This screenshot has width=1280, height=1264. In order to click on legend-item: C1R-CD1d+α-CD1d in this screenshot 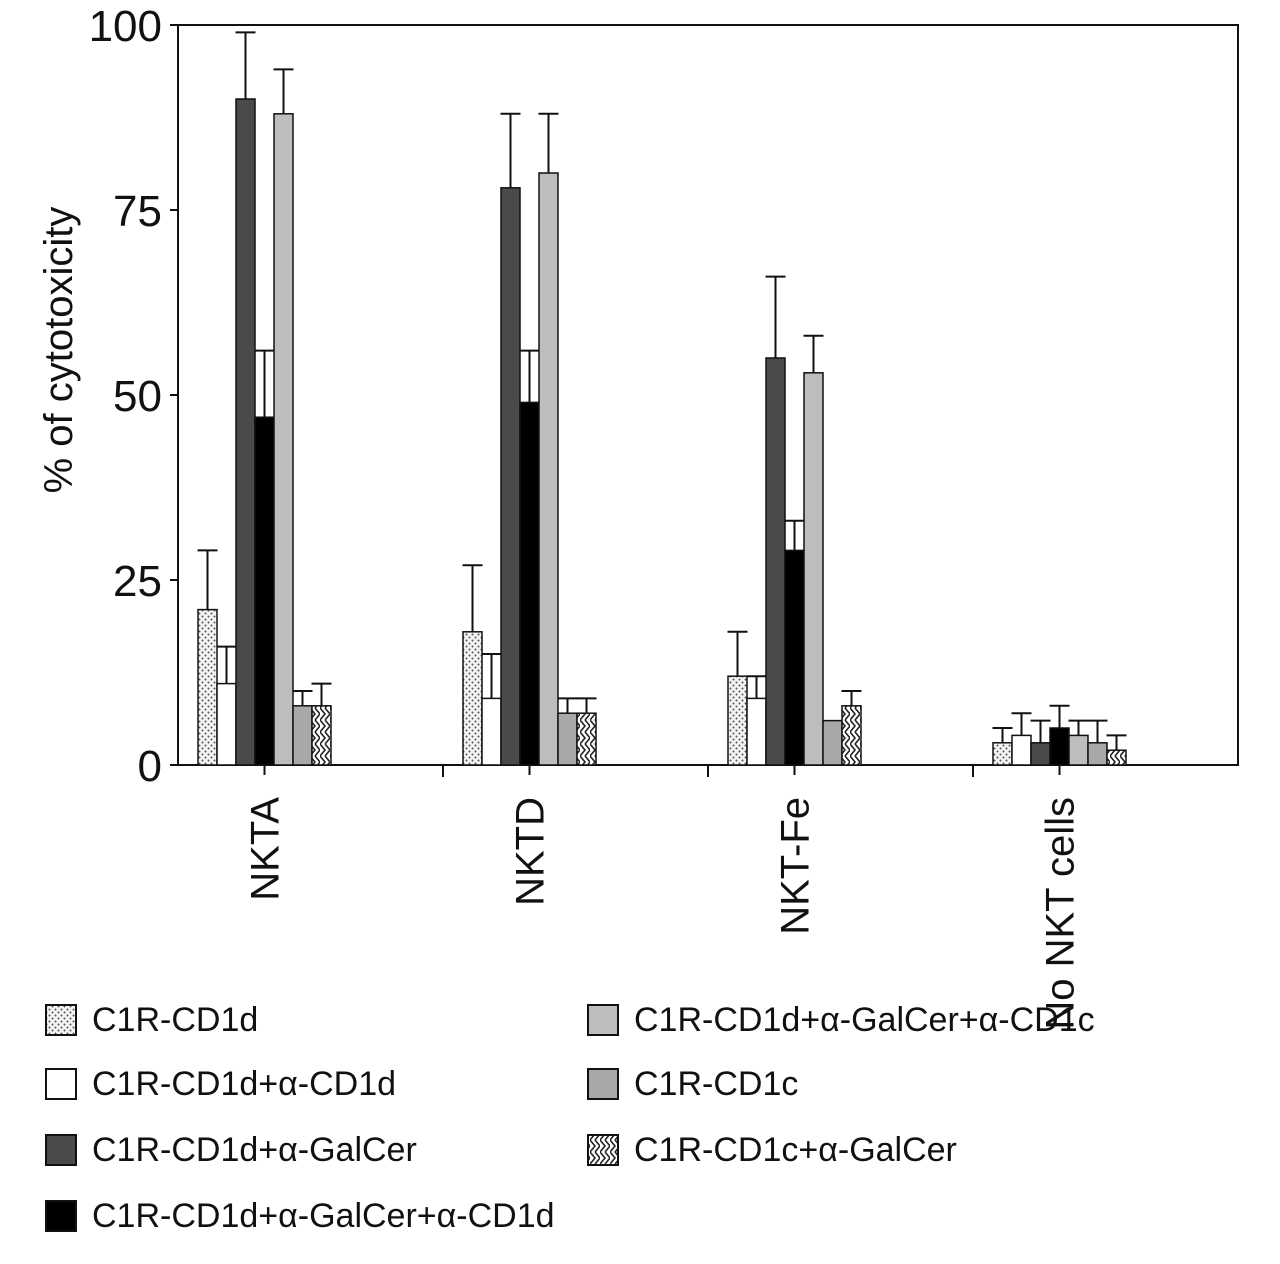, I will do `click(220, 1084)`.